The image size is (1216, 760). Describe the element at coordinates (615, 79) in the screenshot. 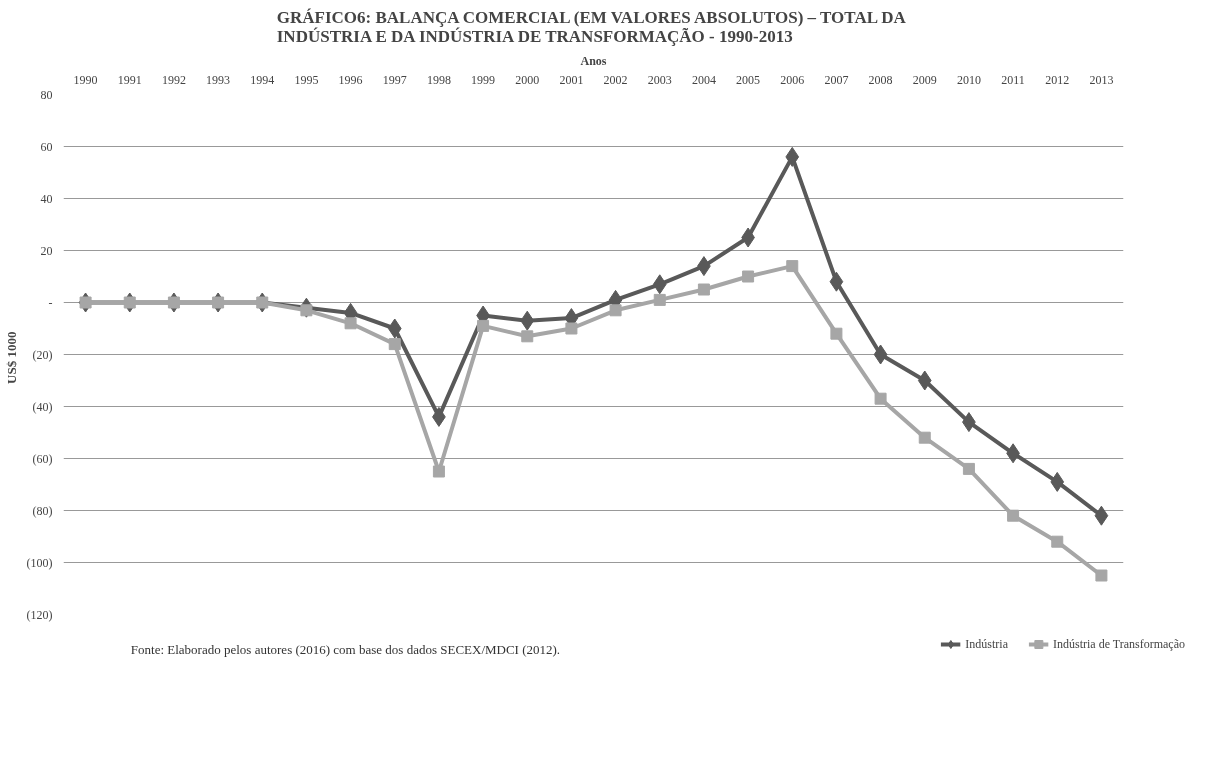

I see `x-tick-label: 2002` at that location.